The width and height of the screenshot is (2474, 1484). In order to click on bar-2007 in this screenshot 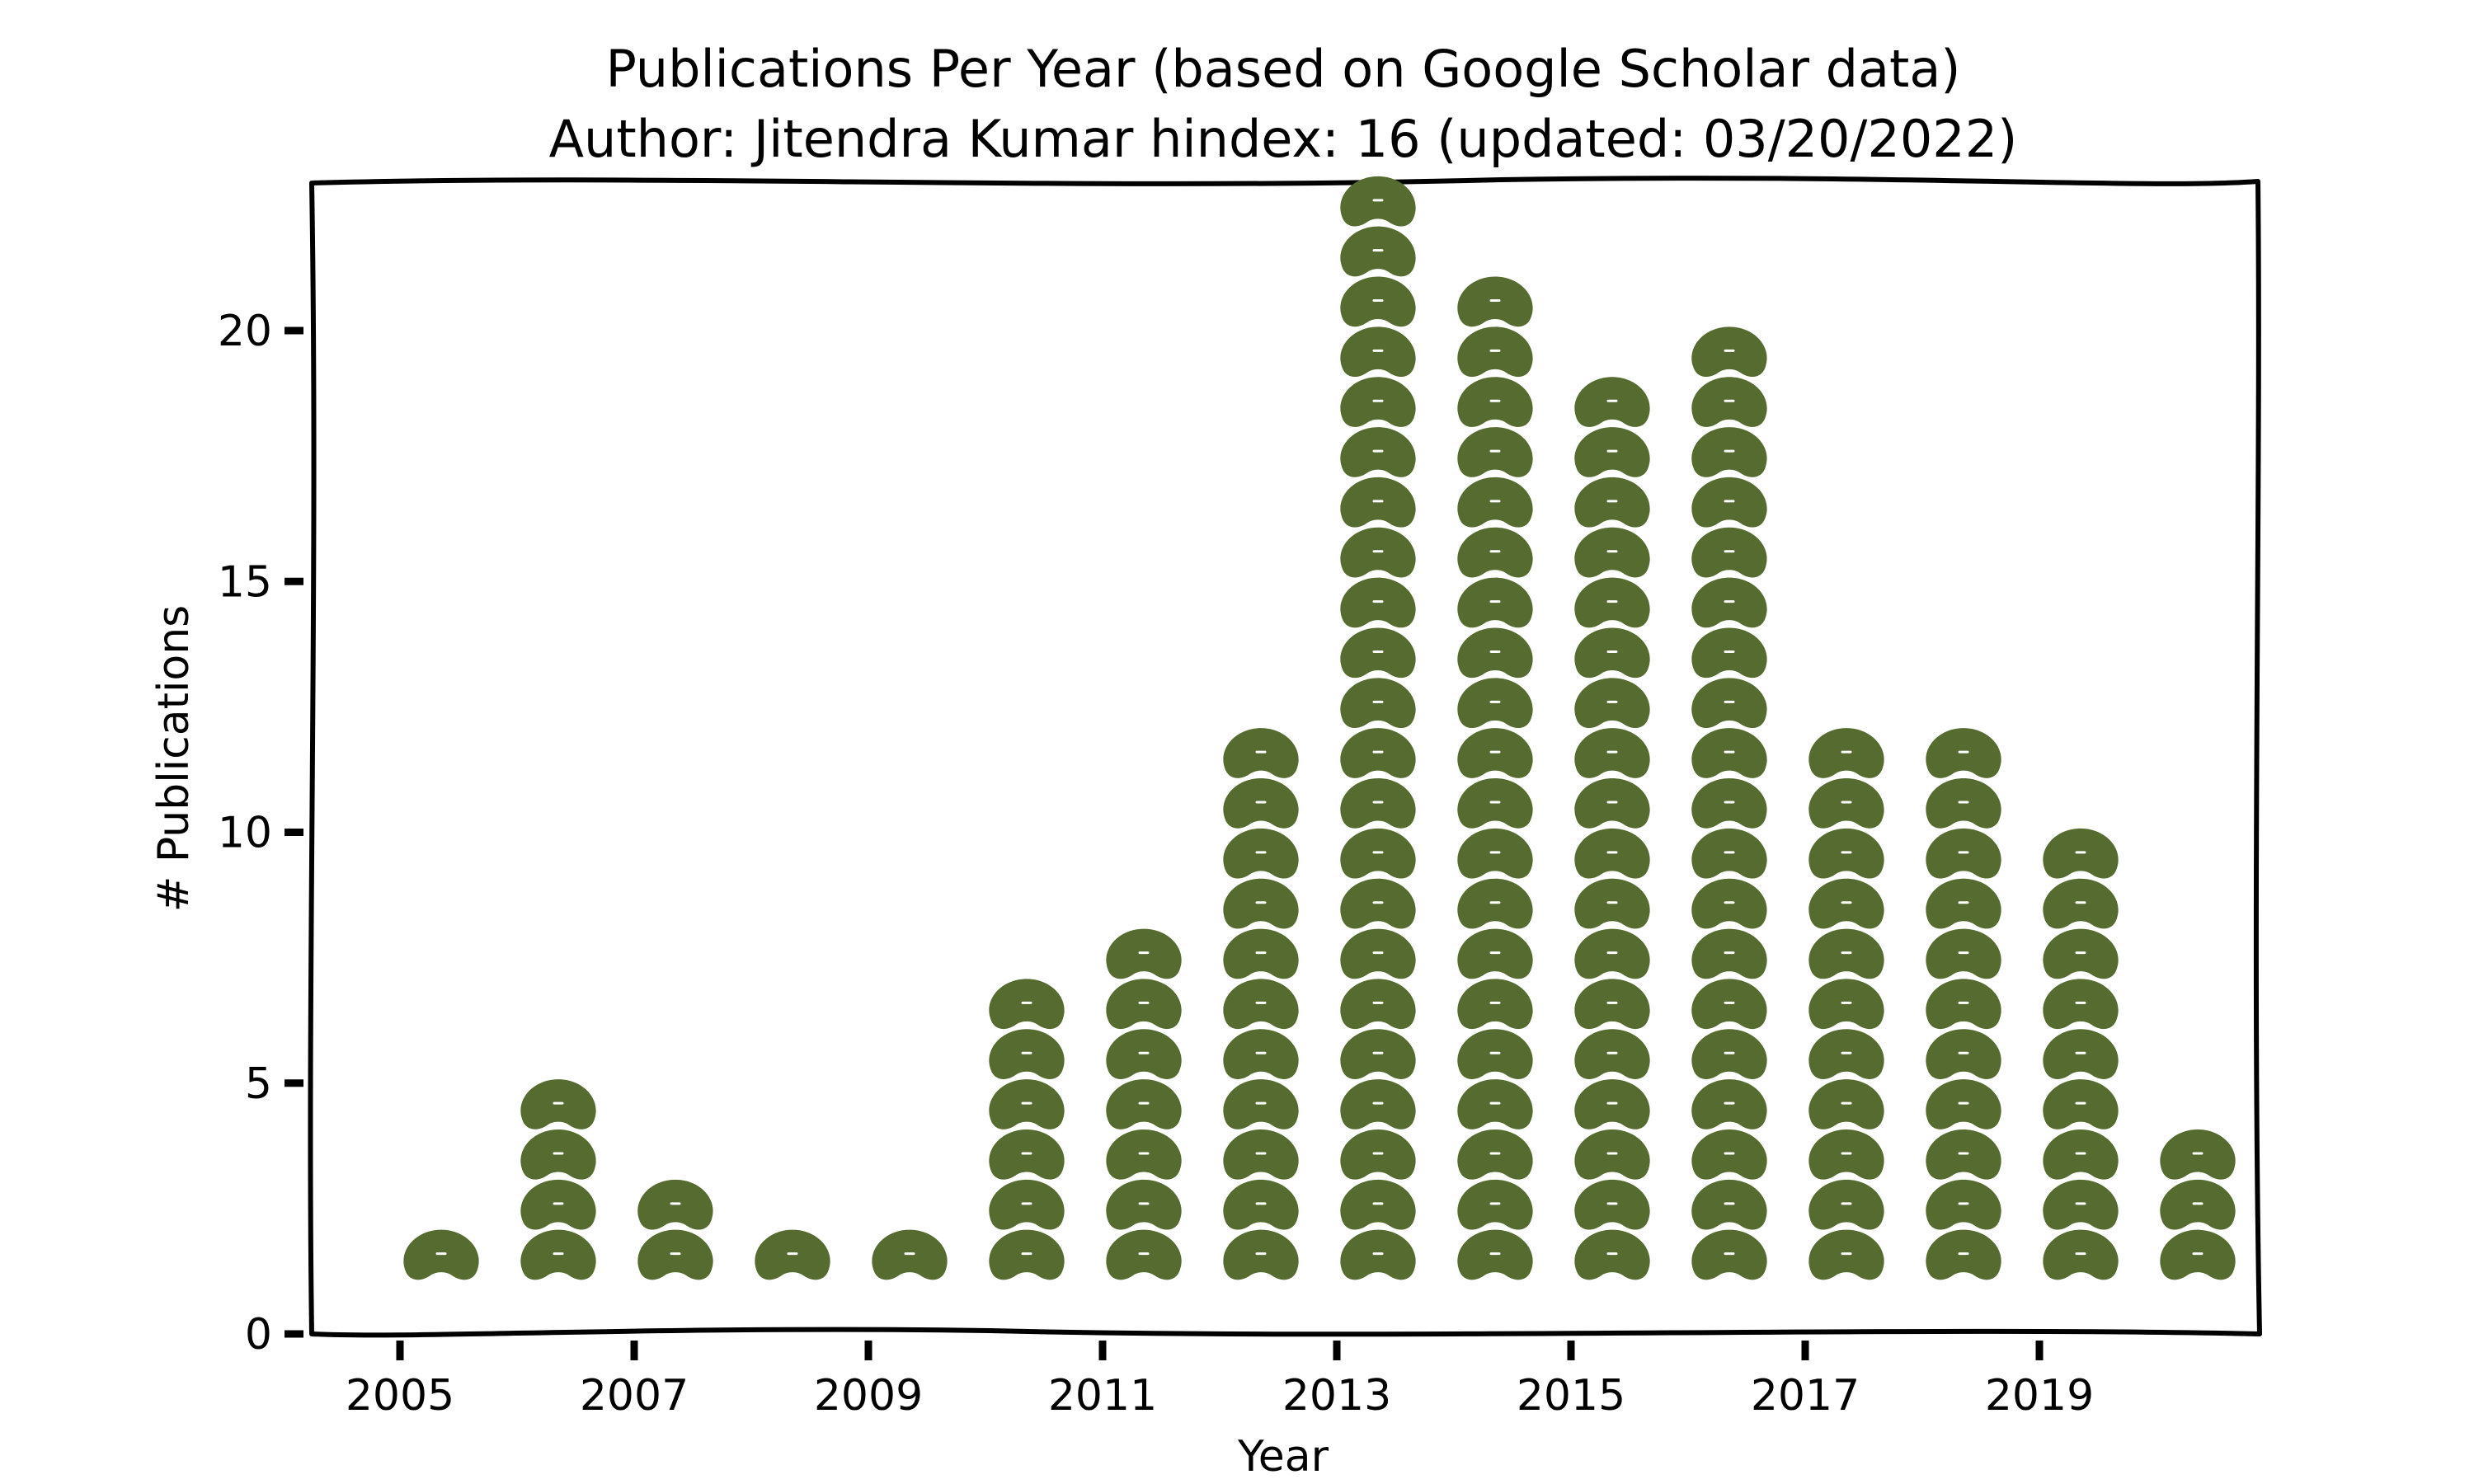, I will do `click(675, 1229)`.